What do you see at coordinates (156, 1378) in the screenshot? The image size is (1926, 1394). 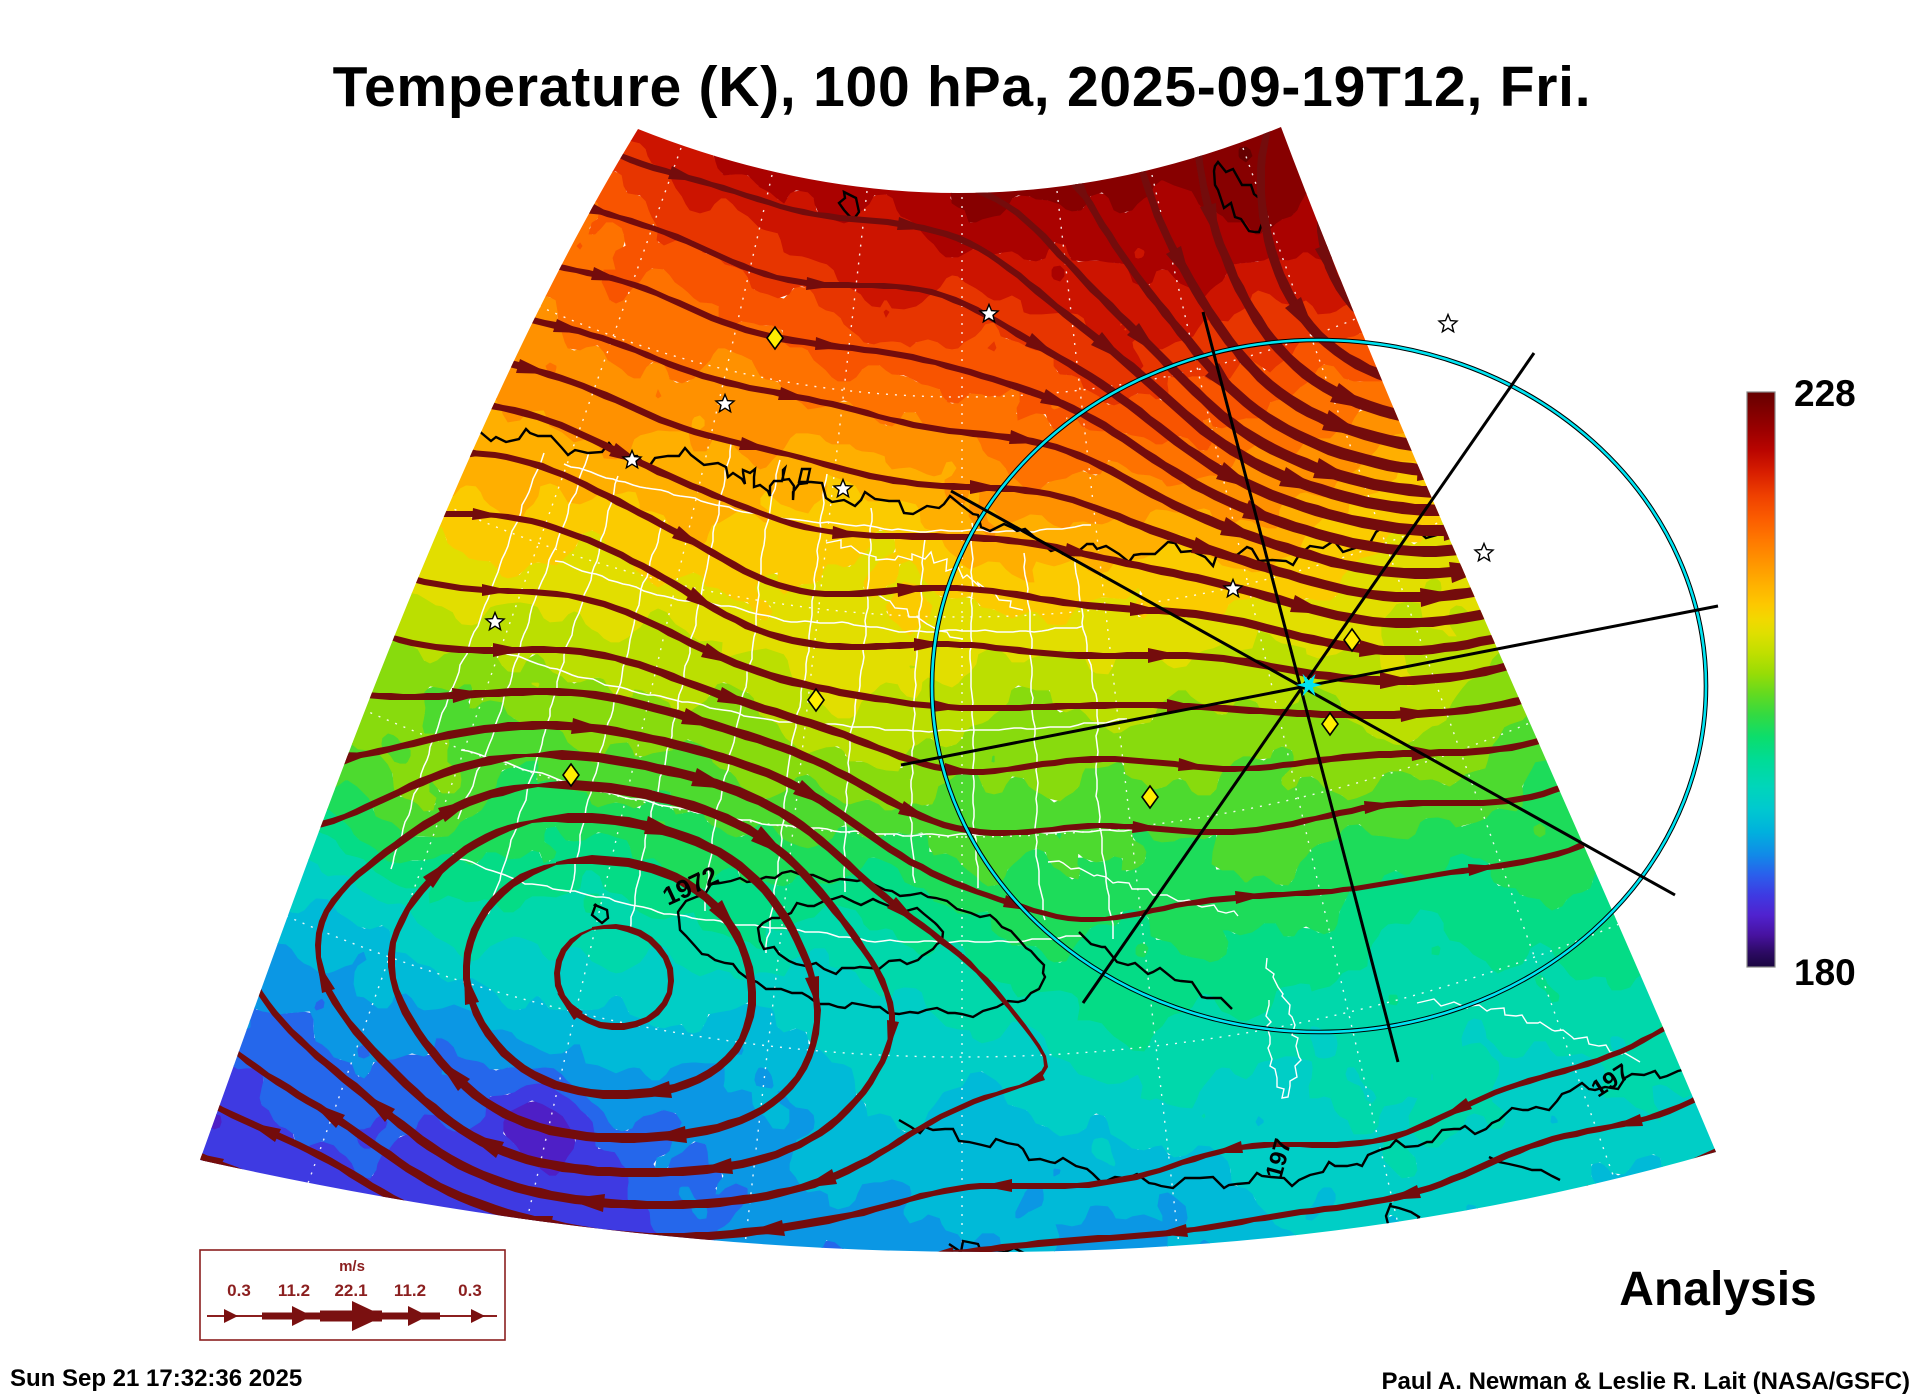 I see `svg-text: Sun Sep 21 17:32:36 2025` at bounding box center [156, 1378].